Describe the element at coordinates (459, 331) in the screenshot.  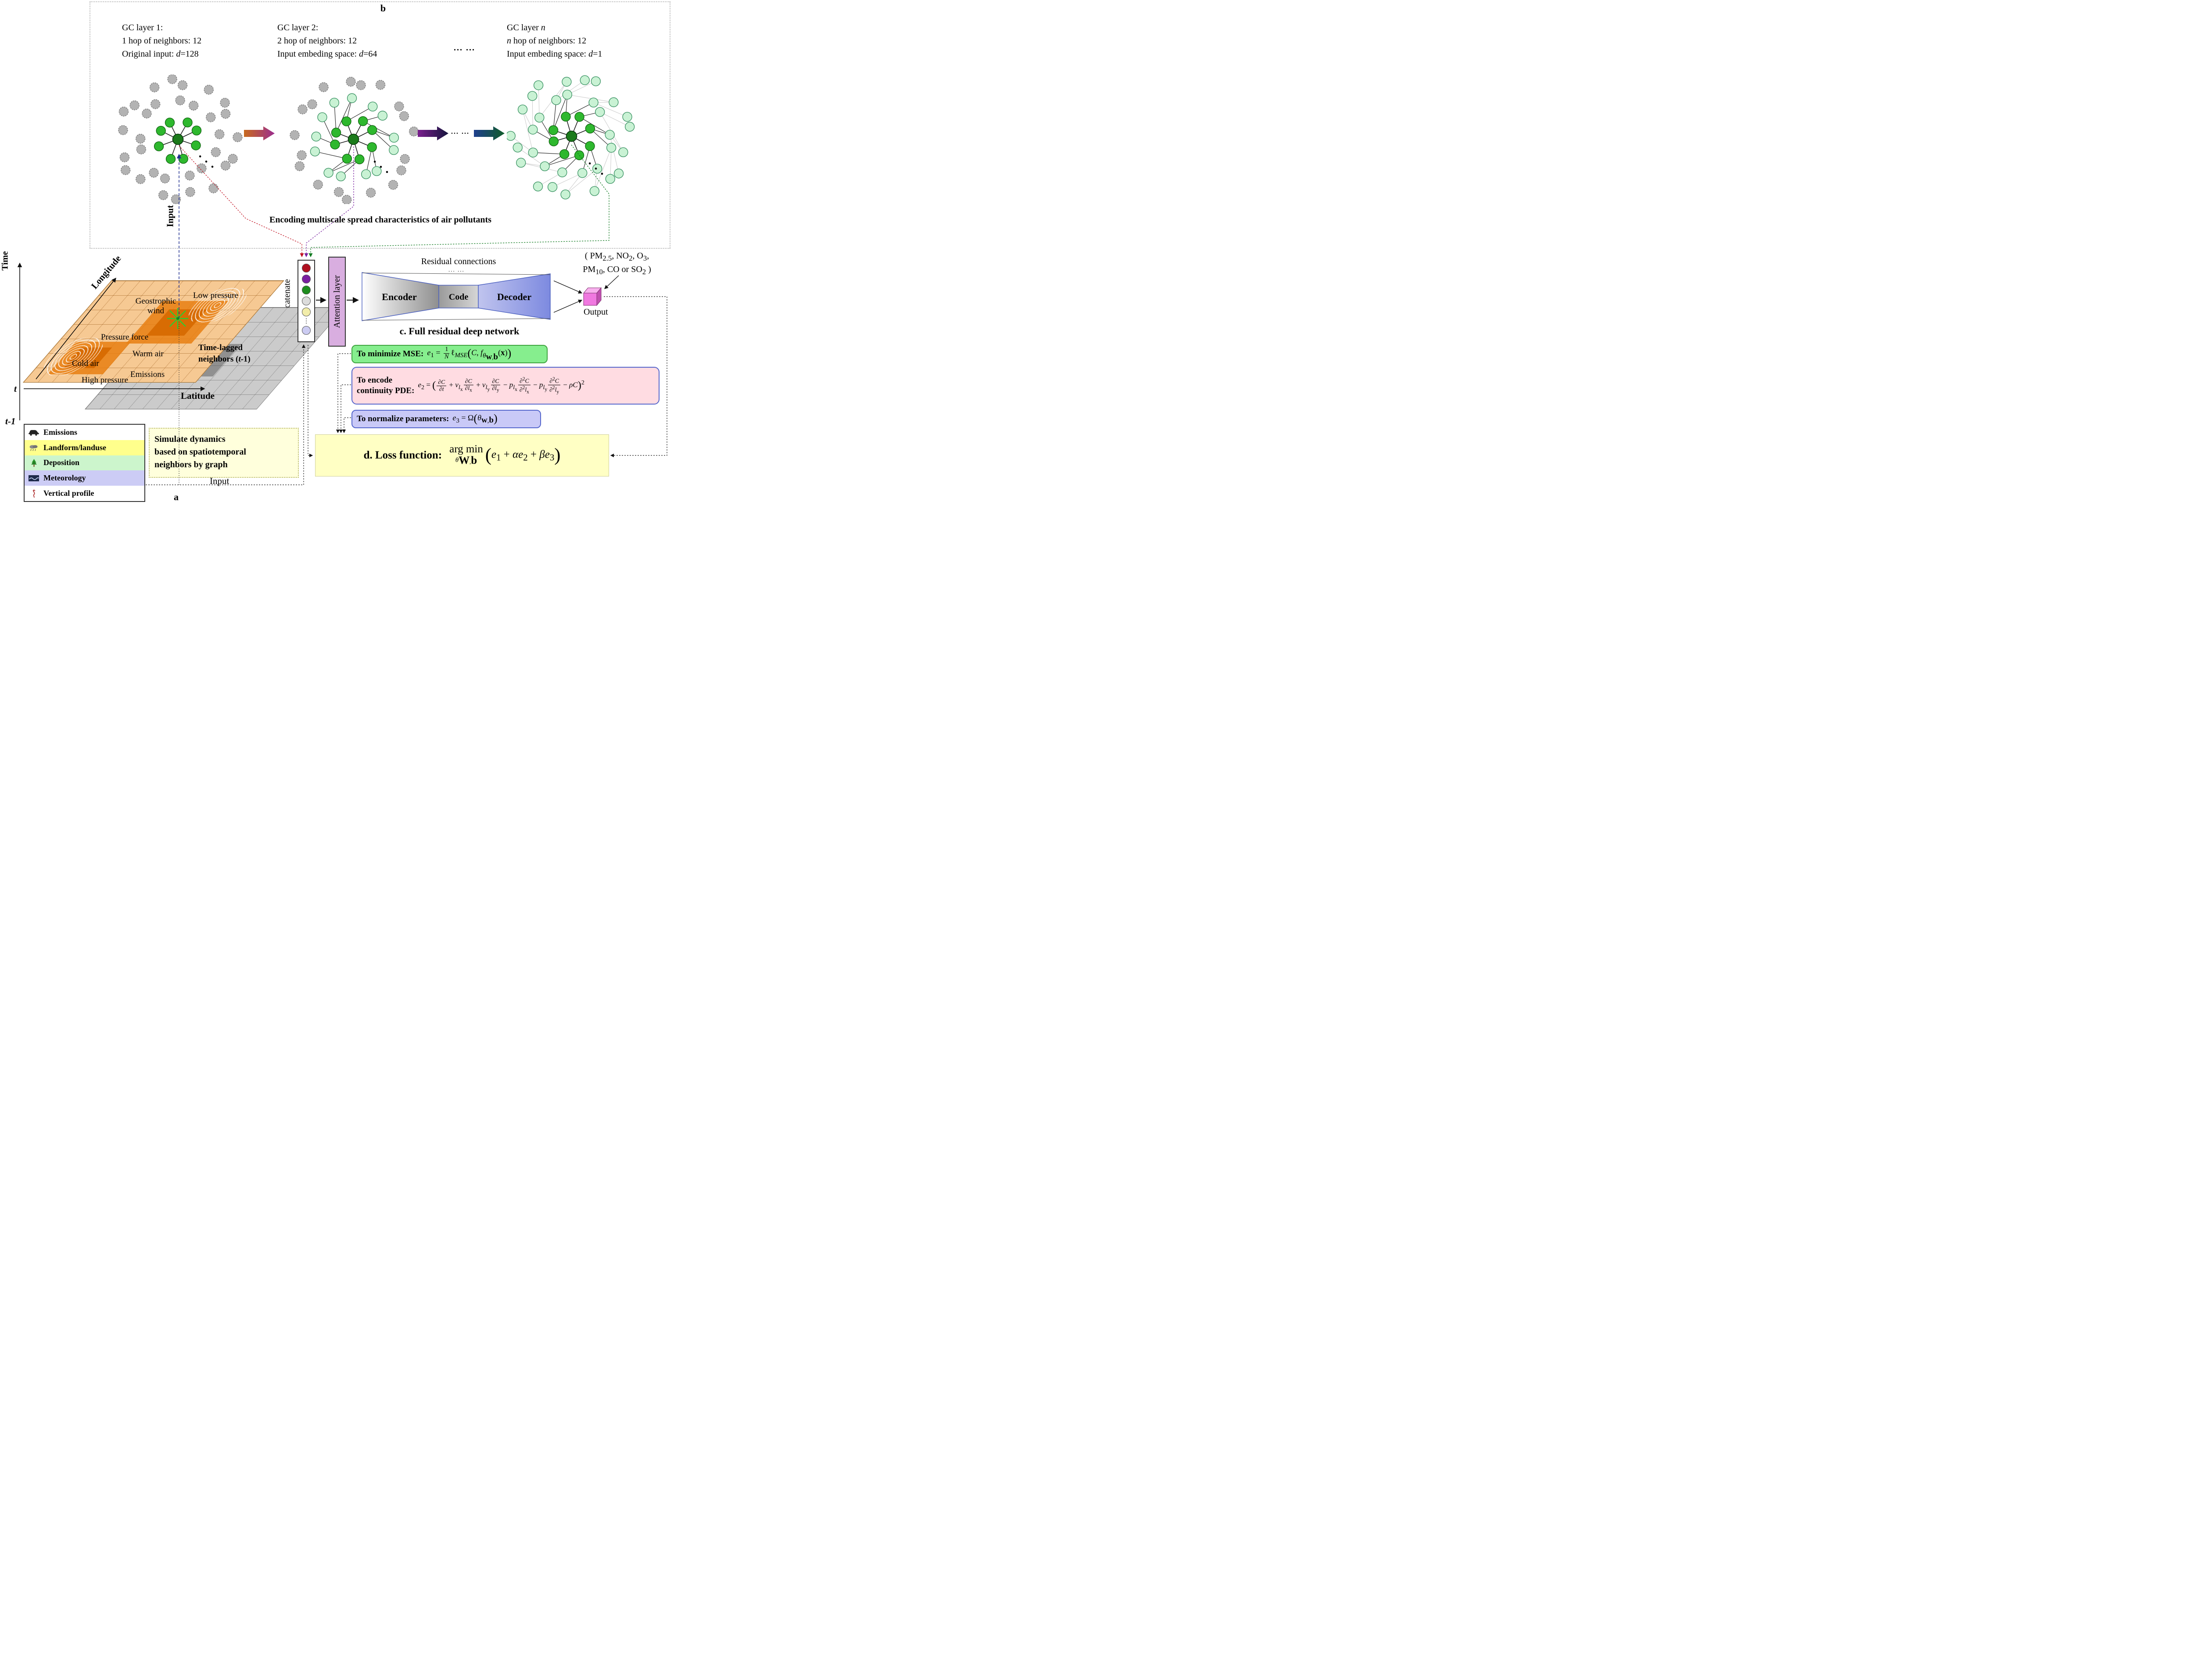
I see `panel-c-caption: c. Full residual deep network` at that location.